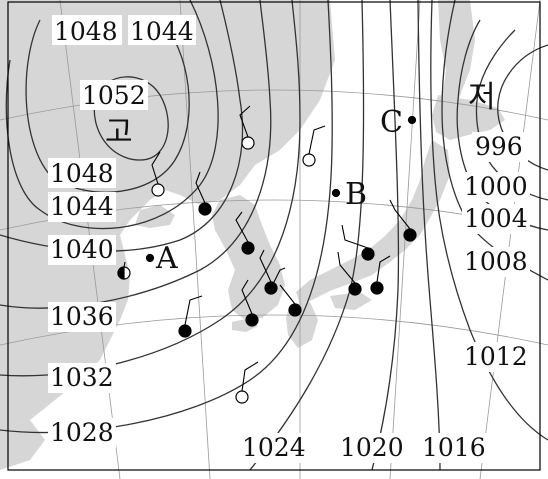  I want to click on pressure-system-layer: 고 저, so click(300, 115).